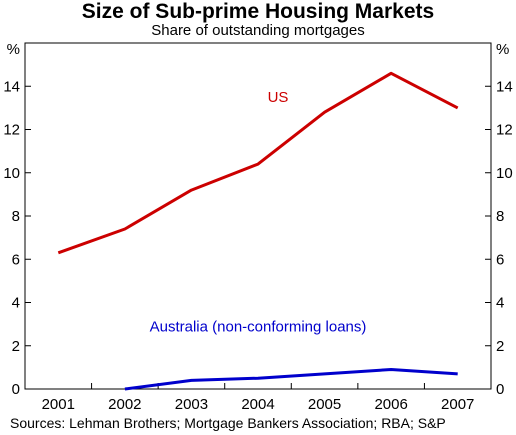 This screenshot has width=516, height=435. What do you see at coordinates (500, 389) in the screenshot?
I see `y-tick-label-right: 0` at bounding box center [500, 389].